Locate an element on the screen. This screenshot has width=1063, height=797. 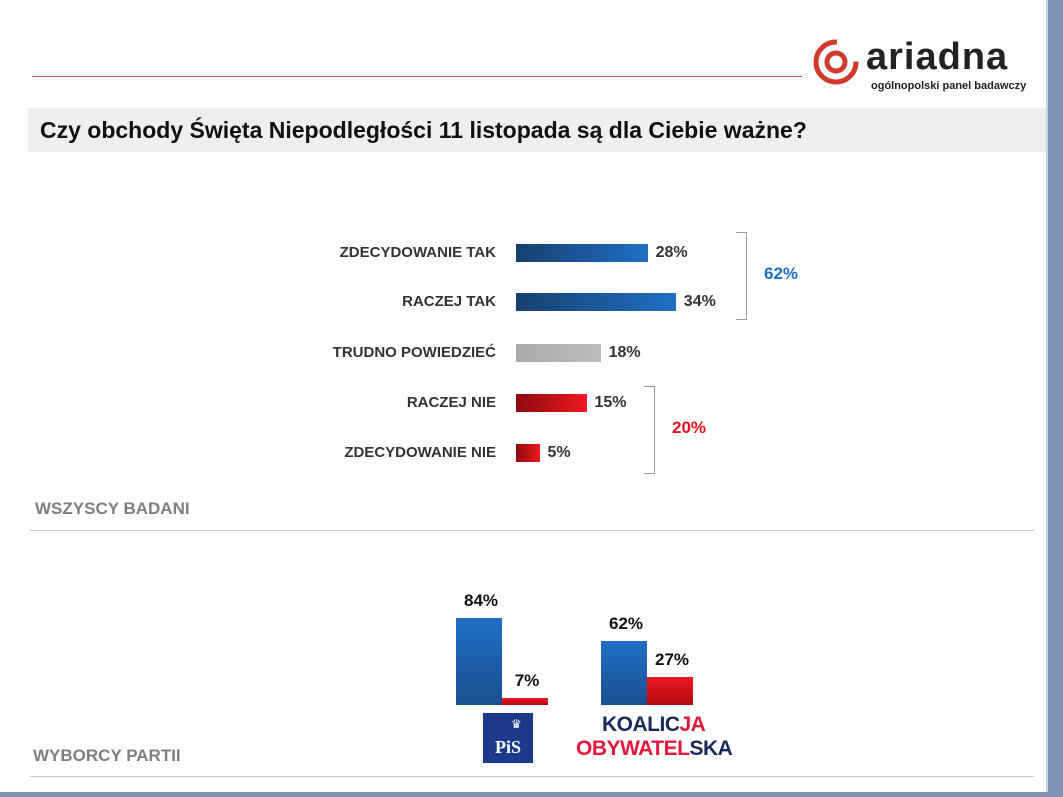
window-frame-bottom is located at coordinates (531, 794).